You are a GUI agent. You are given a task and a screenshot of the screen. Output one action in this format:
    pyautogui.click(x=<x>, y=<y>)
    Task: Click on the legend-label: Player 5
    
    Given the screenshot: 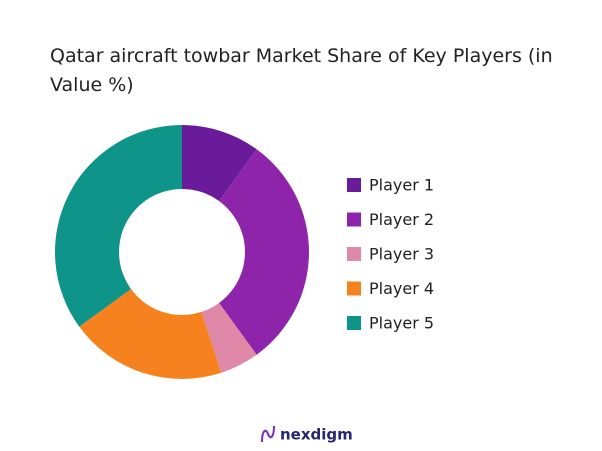 What is the action you would take?
    pyautogui.click(x=401, y=323)
    